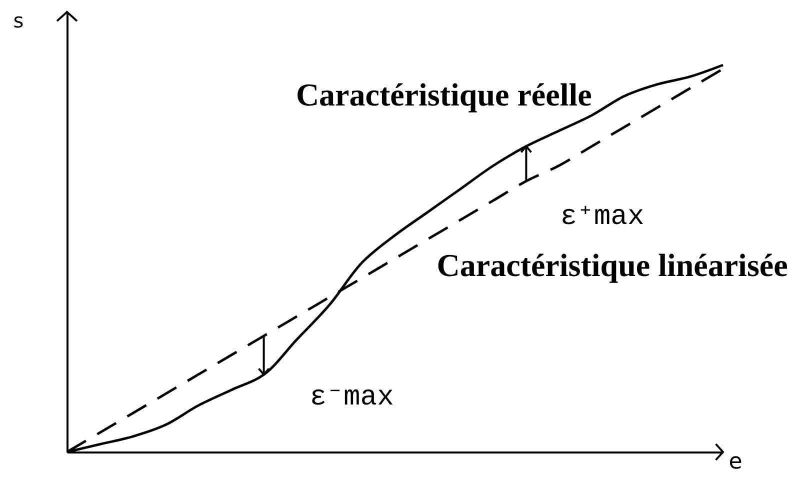  I want to click on x-axis-title: e, so click(735, 462).